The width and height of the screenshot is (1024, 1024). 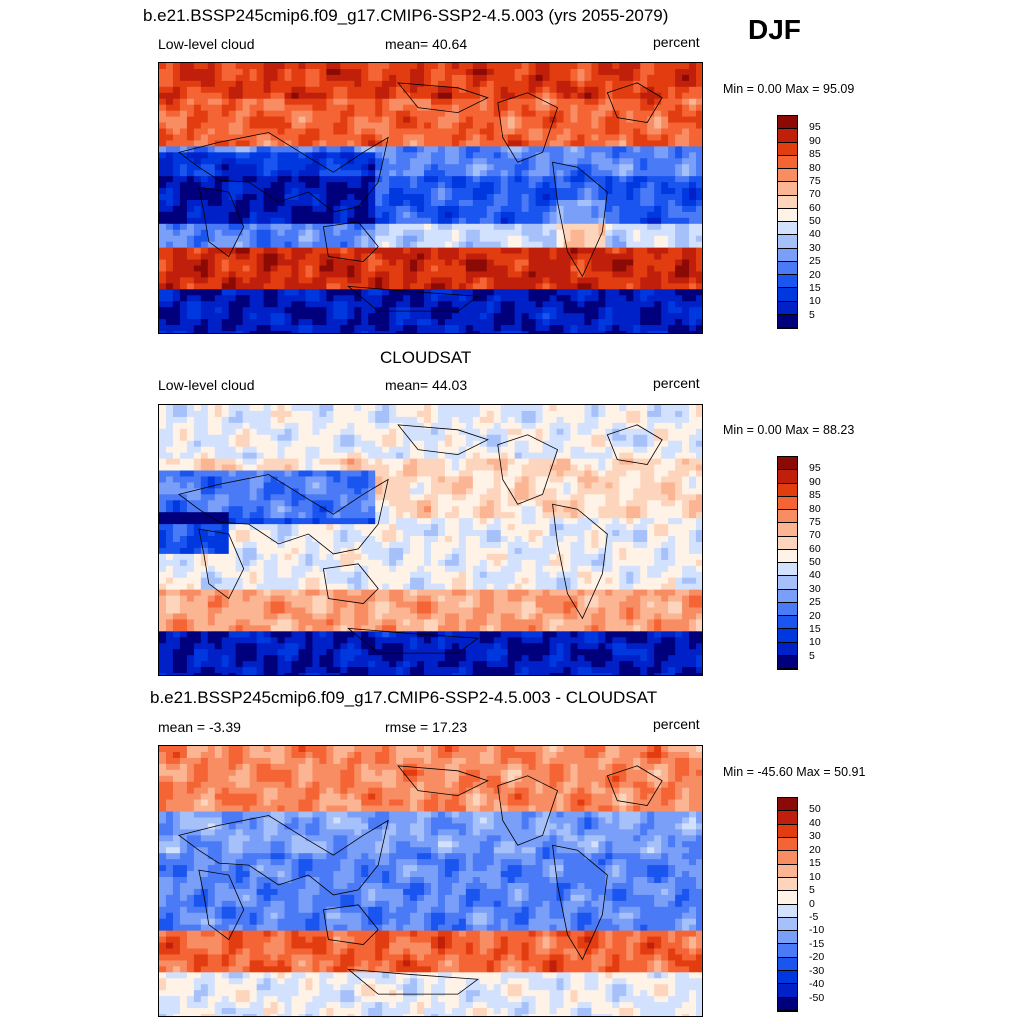 What do you see at coordinates (815, 207) in the screenshot?
I see `colorbar-tick-label: 60` at bounding box center [815, 207].